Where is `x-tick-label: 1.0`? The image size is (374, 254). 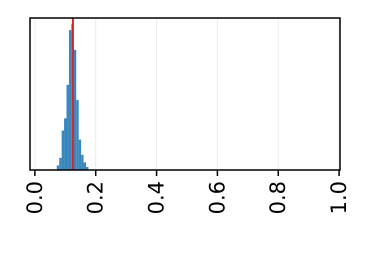 x-tick-label: 1.0 is located at coordinates (339, 197).